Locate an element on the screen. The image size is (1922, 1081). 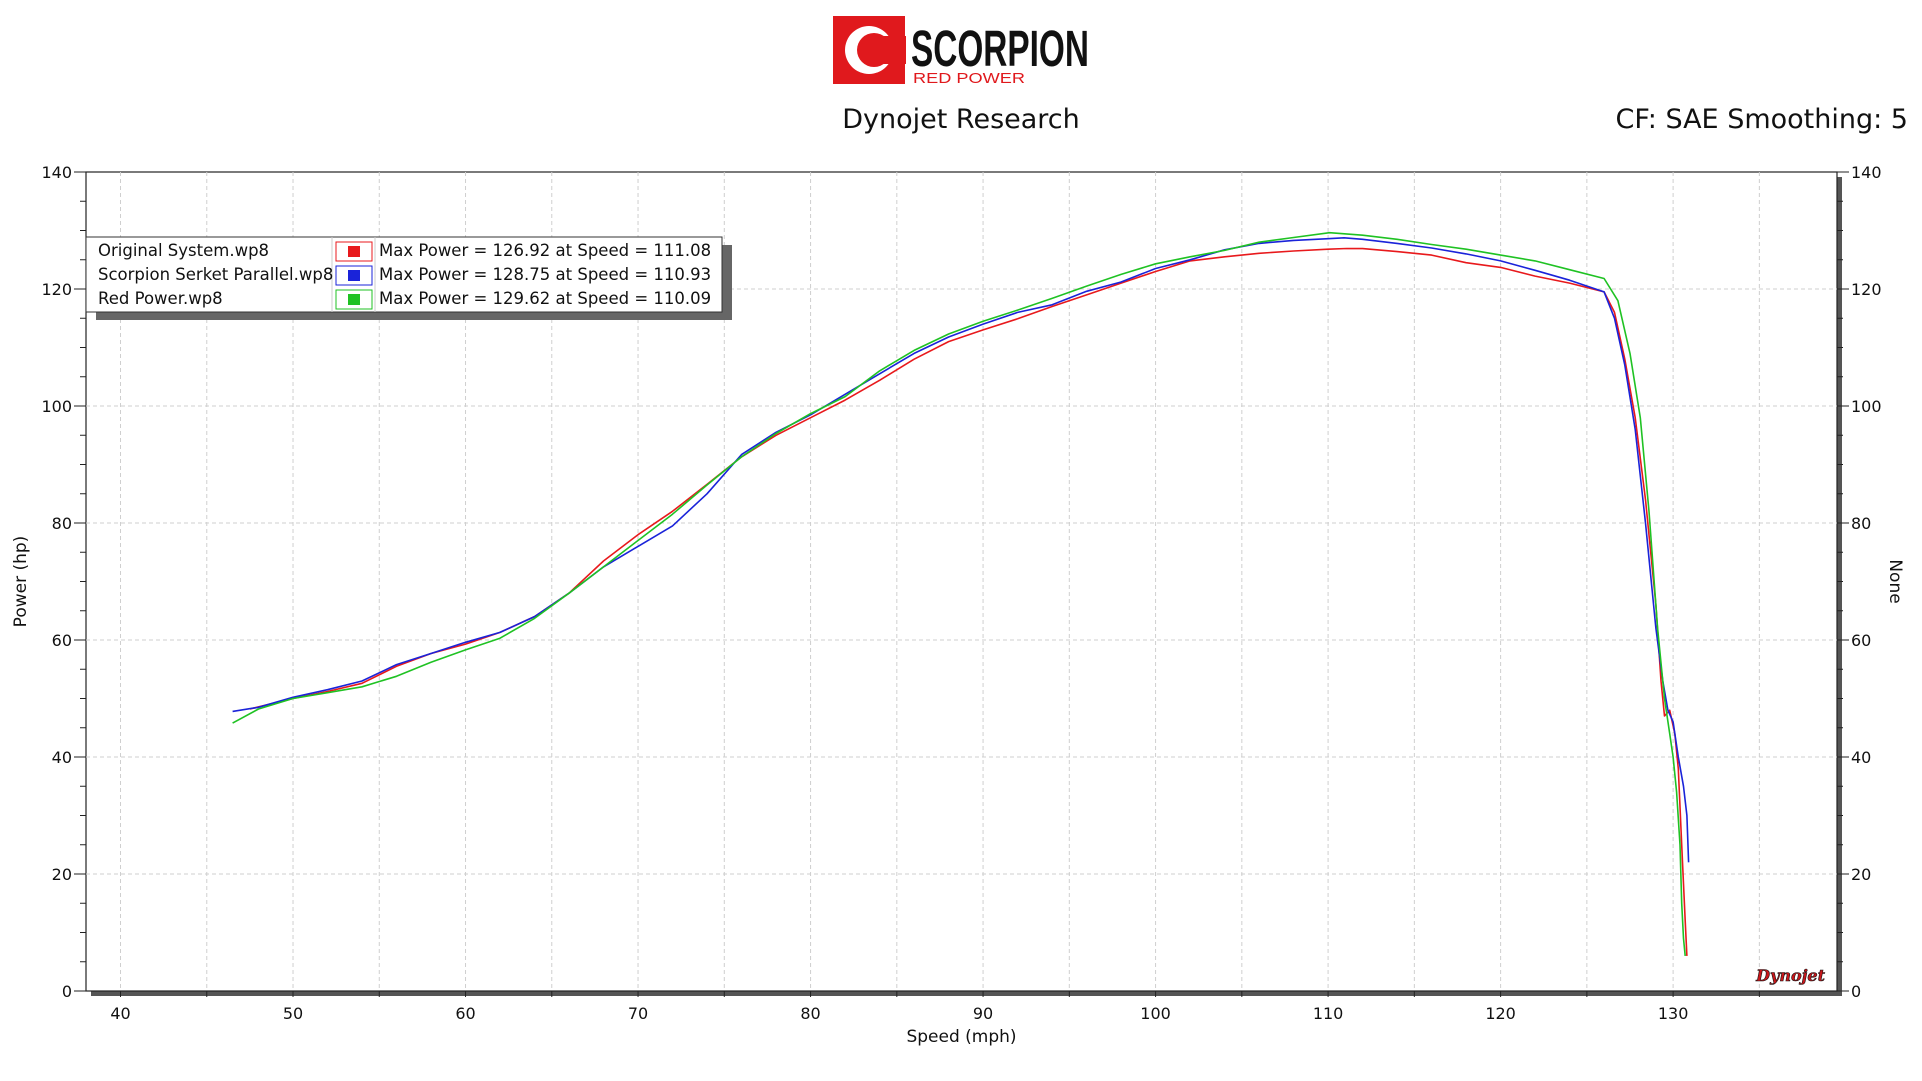
dynojet-watermark-text: Dynojet is located at coordinates (1790, 975).